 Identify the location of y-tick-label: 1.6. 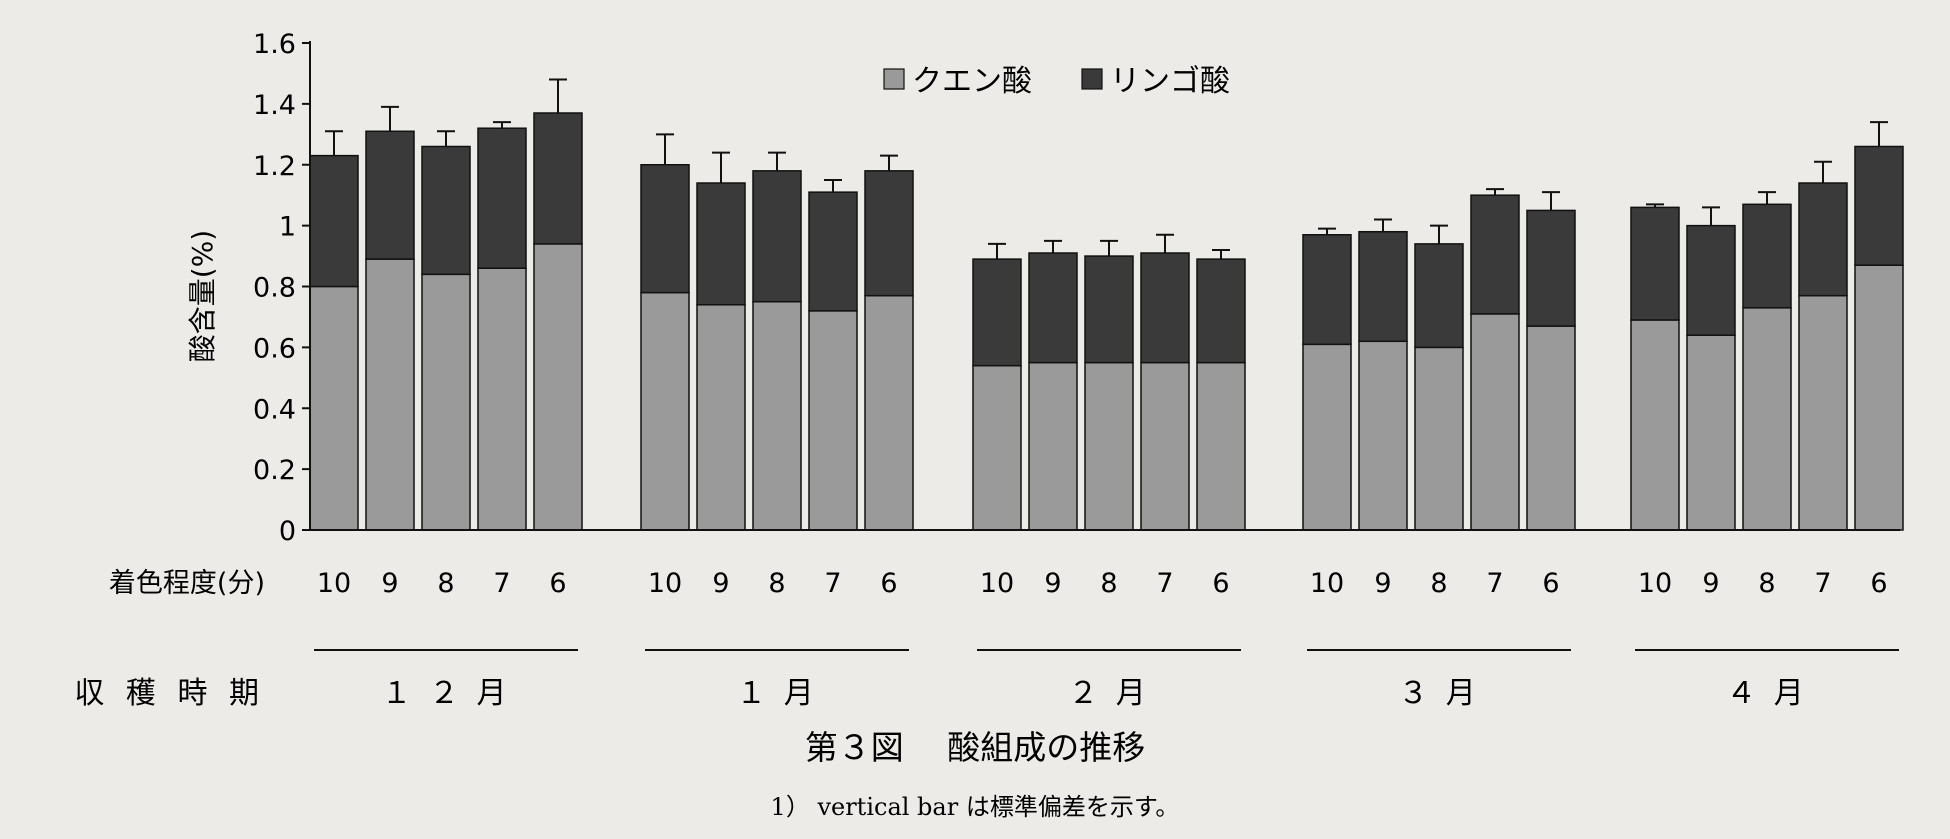
(274, 44).